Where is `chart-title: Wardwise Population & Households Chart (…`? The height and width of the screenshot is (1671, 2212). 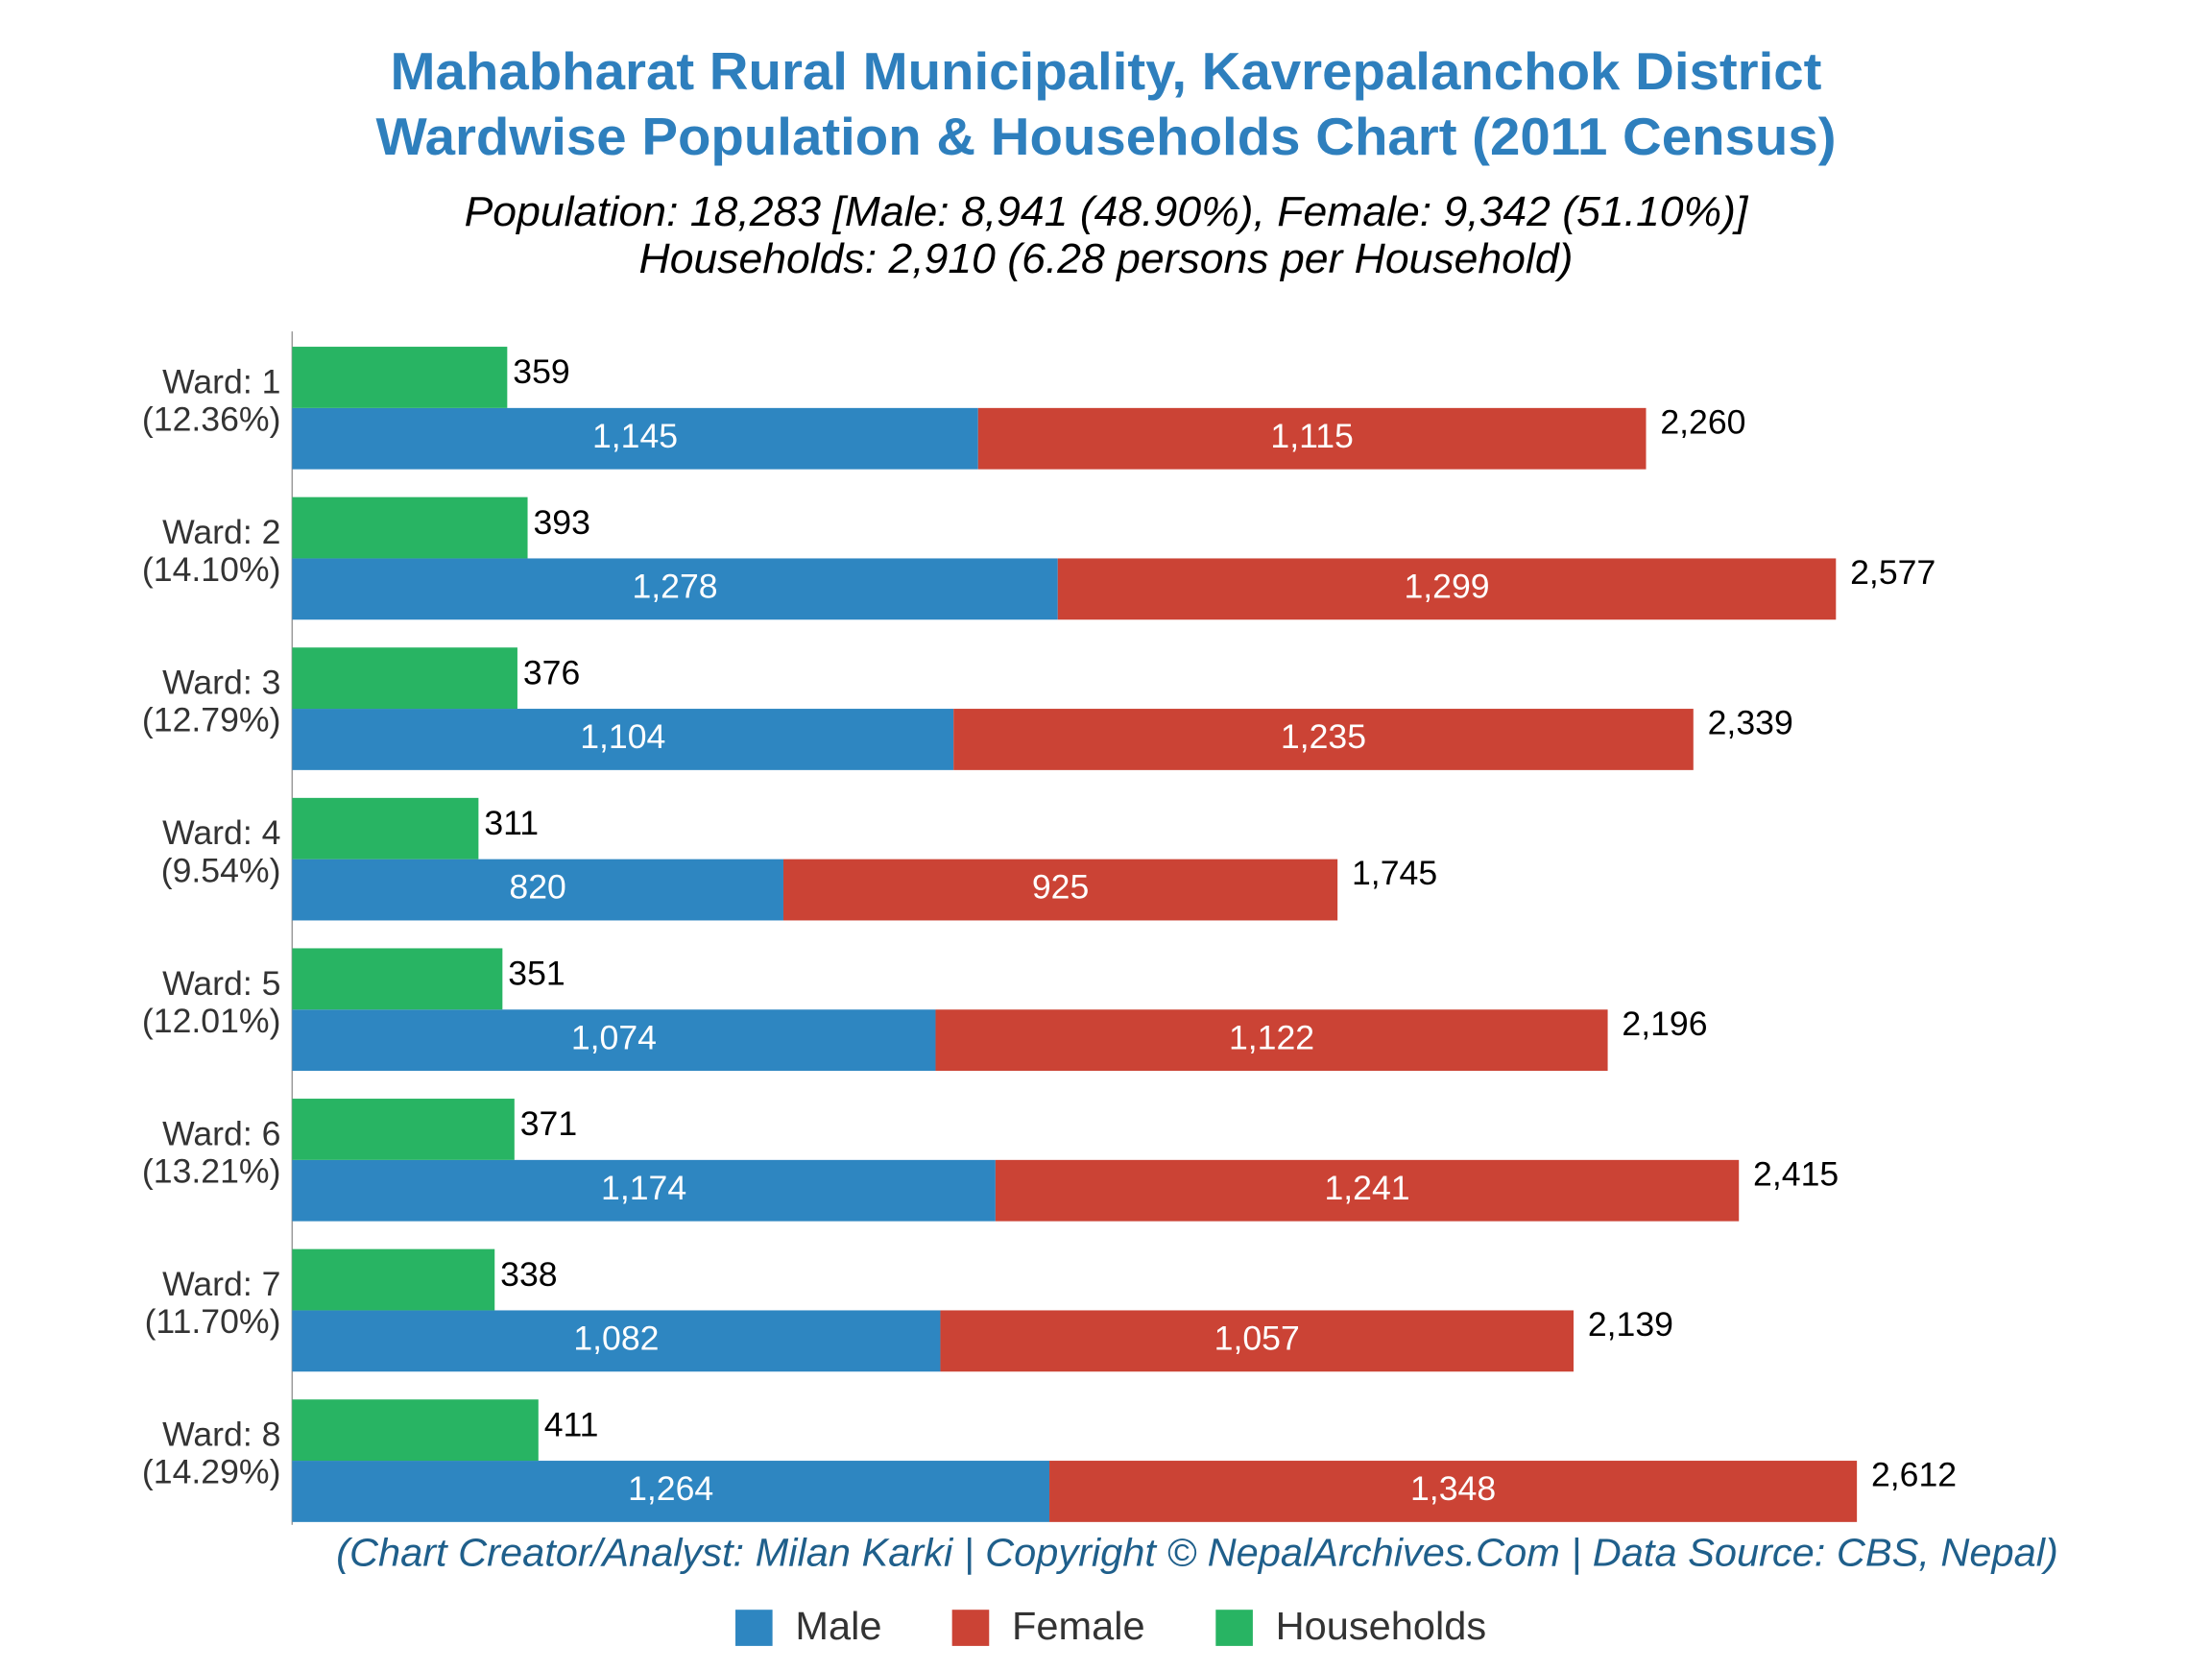 chart-title: Wardwise Population & Households Chart (… is located at coordinates (1105, 137).